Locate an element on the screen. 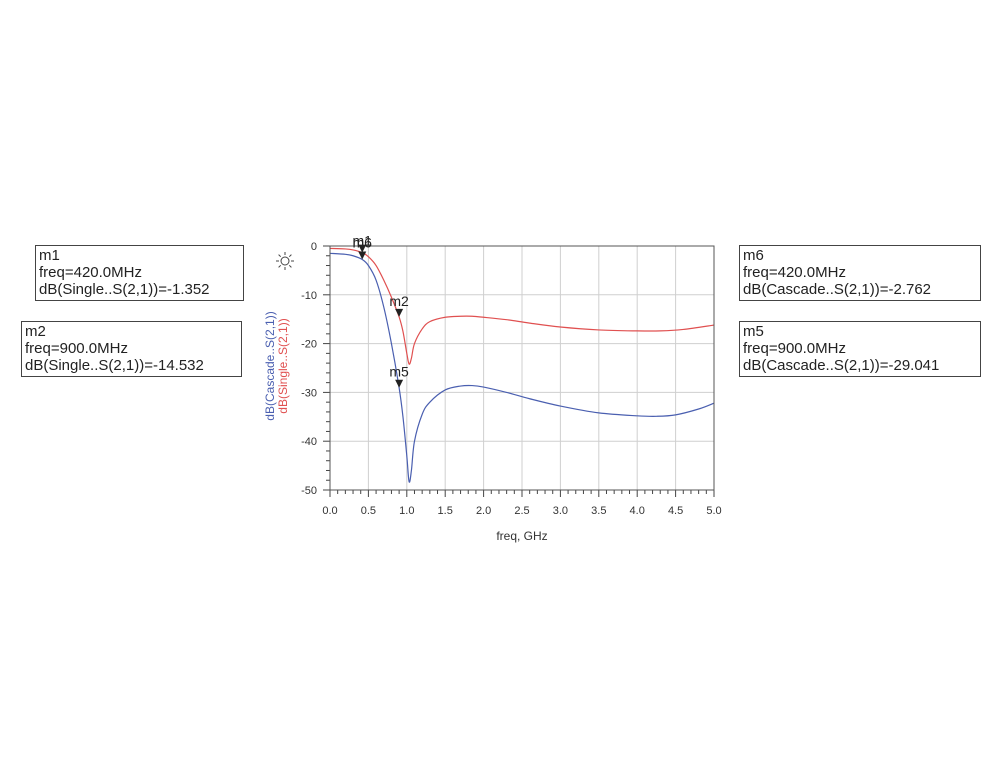  y-tick-label: -20 is located at coordinates (309, 345).